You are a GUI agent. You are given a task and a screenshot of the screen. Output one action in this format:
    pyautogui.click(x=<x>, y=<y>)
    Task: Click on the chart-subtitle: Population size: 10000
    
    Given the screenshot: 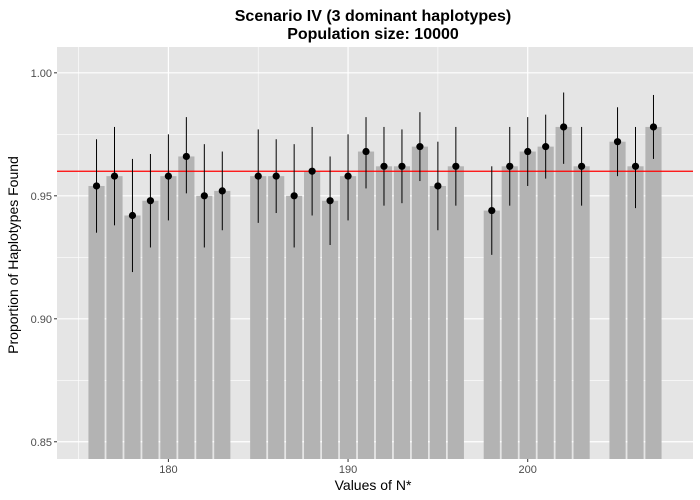 What is the action you would take?
    pyautogui.click(x=373, y=34)
    